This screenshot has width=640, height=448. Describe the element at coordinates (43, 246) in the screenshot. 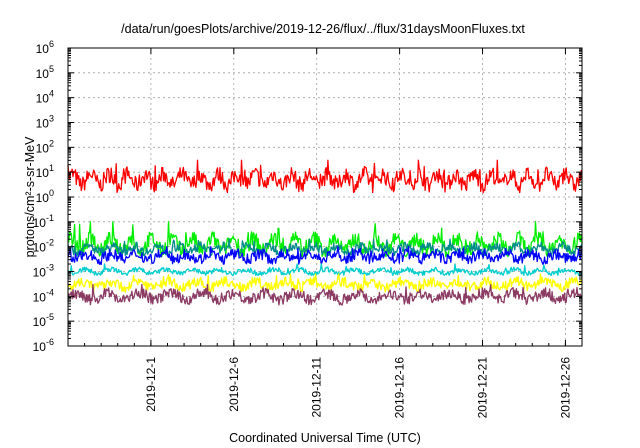

I see `y-tick-label: 10⁻²` at that location.